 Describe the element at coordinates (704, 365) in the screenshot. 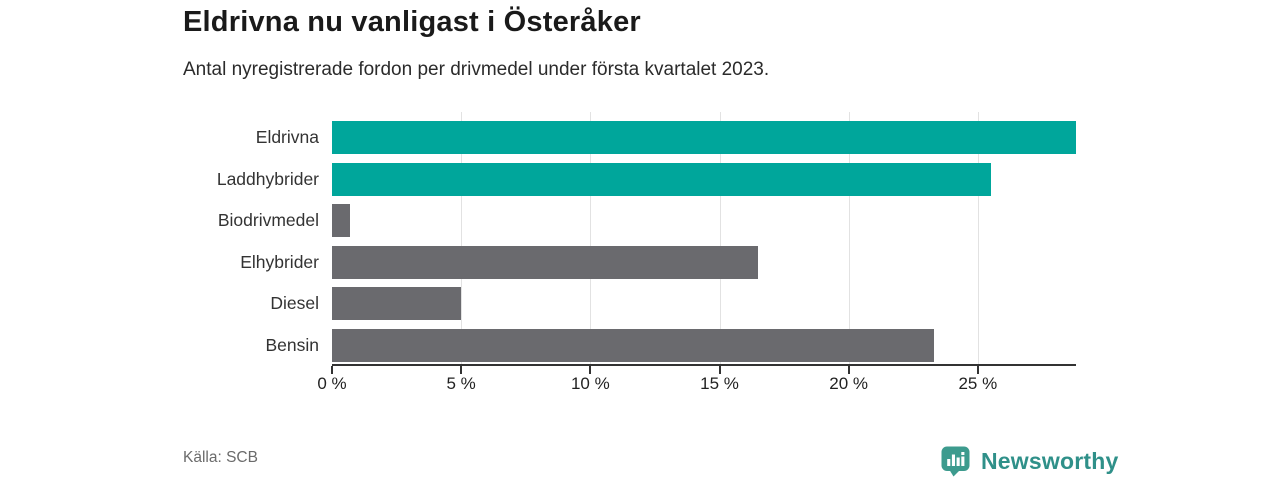

I see `x-axis-line` at that location.